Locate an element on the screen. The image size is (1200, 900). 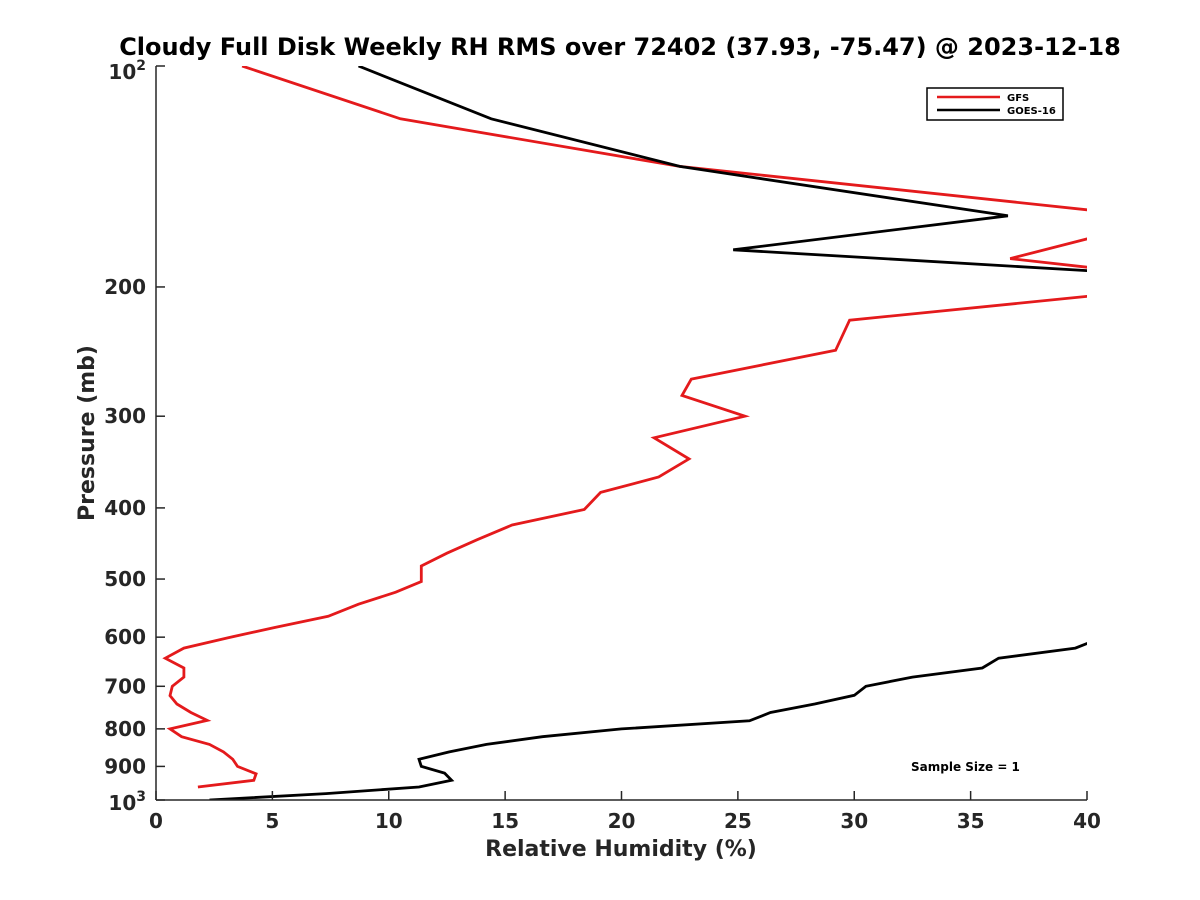
x-axis-label: Relative Humidity (%) is located at coordinates (621, 849).